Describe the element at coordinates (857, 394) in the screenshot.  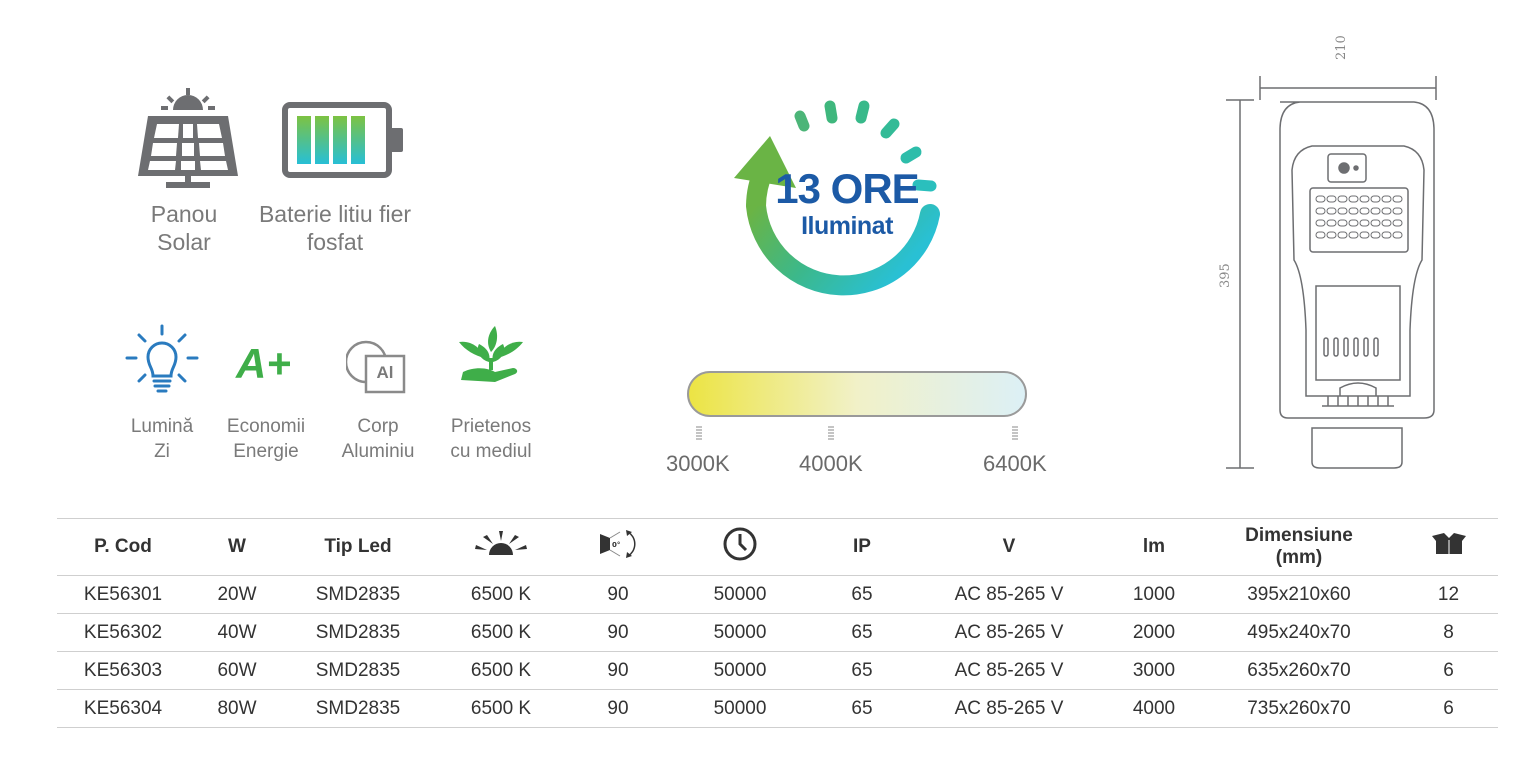
I see `color-temperature-bar` at that location.